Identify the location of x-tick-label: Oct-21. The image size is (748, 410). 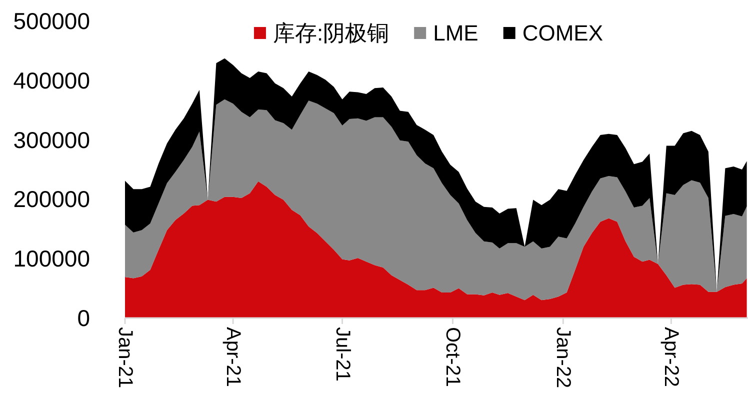
(453, 357).